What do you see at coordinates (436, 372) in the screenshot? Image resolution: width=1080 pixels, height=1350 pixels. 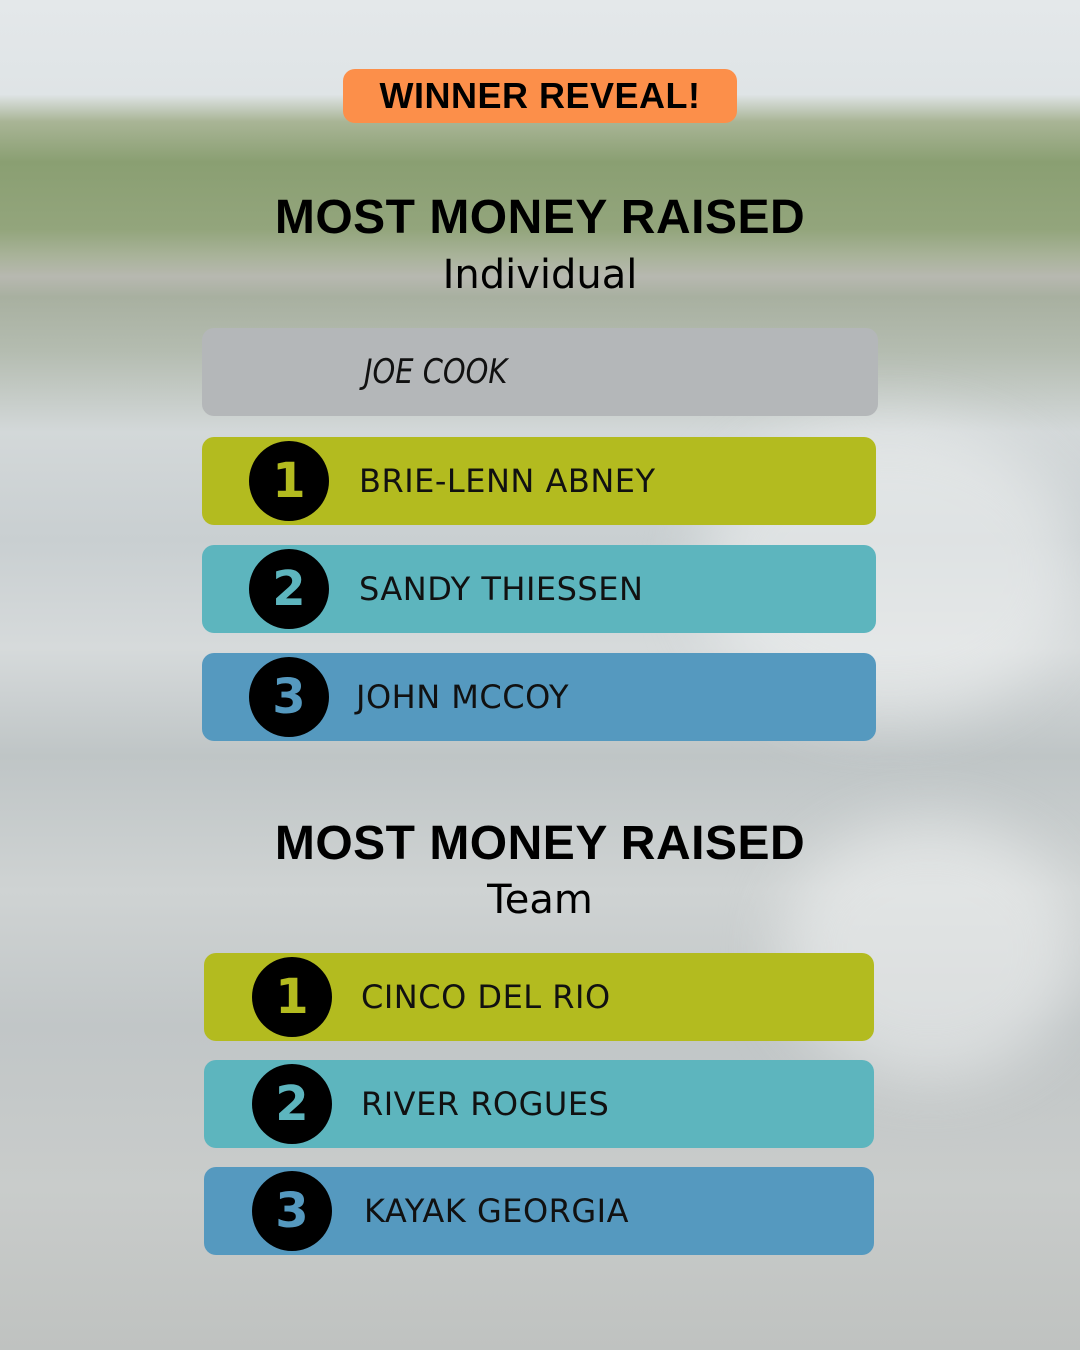 I see `honoree-name: JOE COOK` at bounding box center [436, 372].